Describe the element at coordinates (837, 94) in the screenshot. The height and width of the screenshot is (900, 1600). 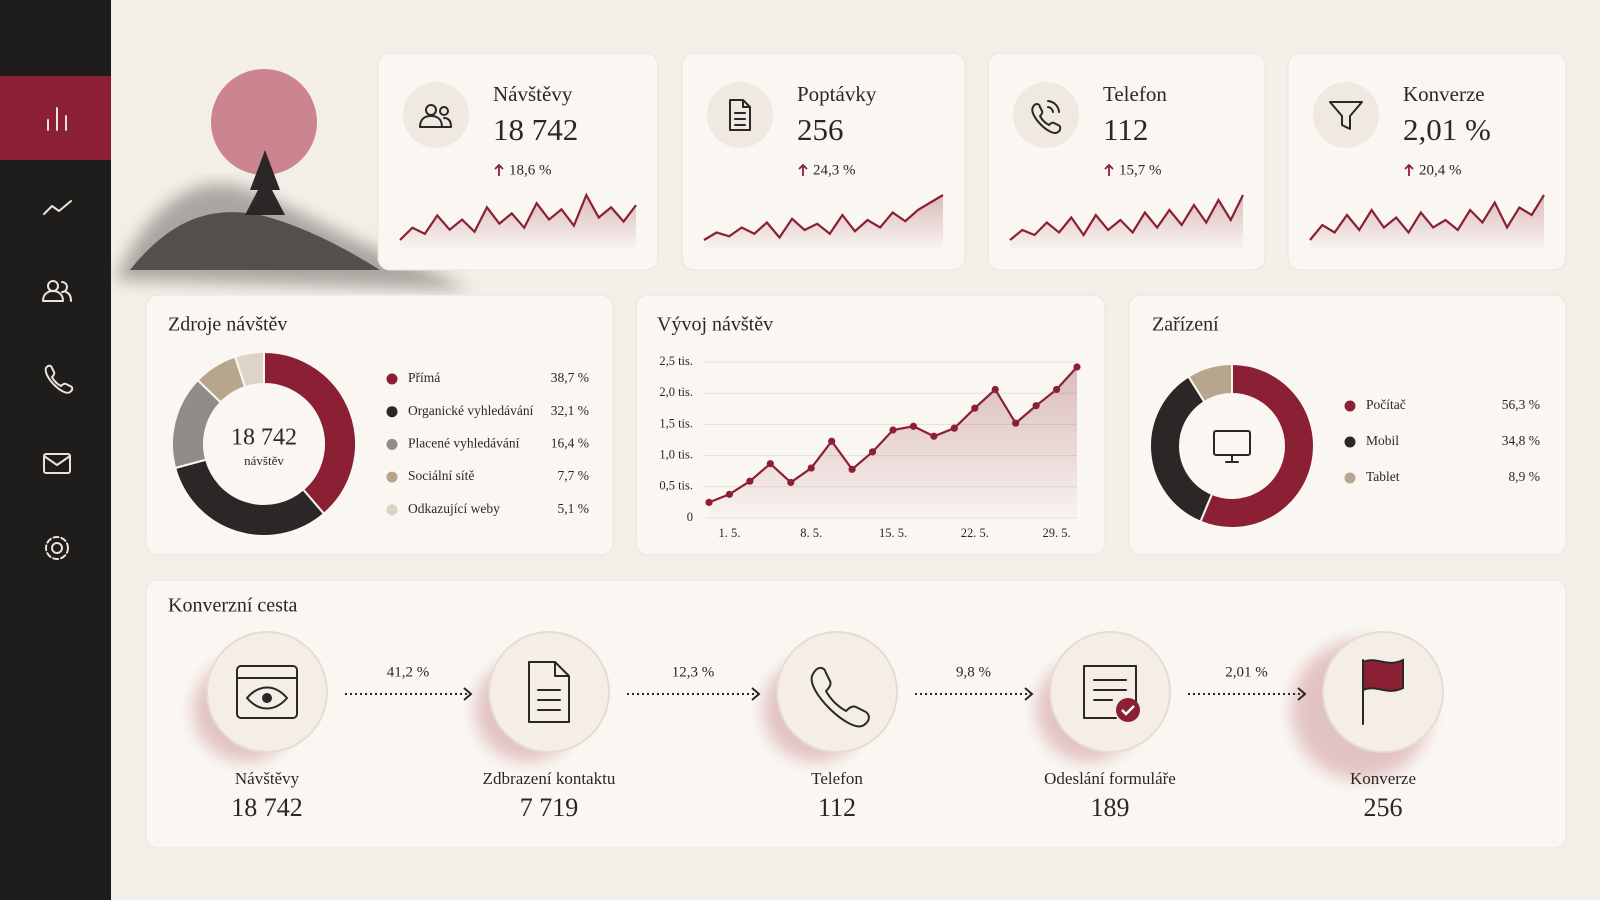
I see `kpi-label: Poptávky` at that location.